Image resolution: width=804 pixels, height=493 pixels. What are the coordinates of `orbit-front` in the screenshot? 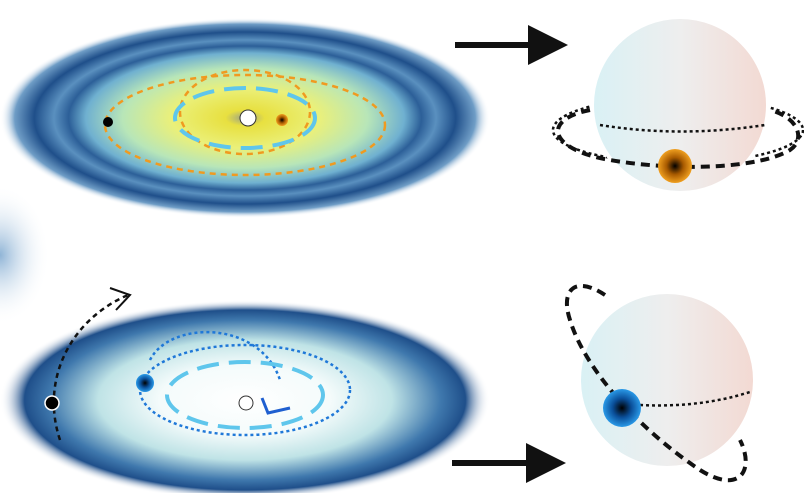 It's located at (678, 138).